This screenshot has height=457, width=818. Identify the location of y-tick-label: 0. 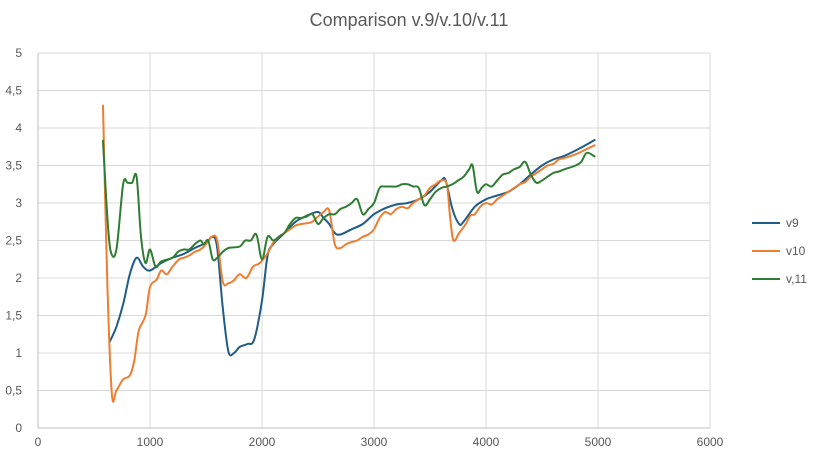
(18, 428).